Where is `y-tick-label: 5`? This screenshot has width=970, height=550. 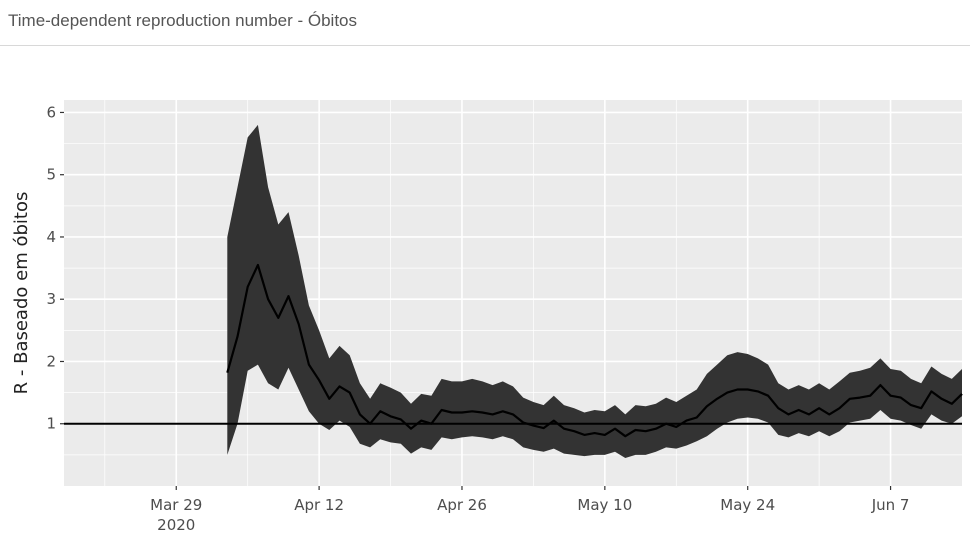 y-tick-label: 5 is located at coordinates (51, 175).